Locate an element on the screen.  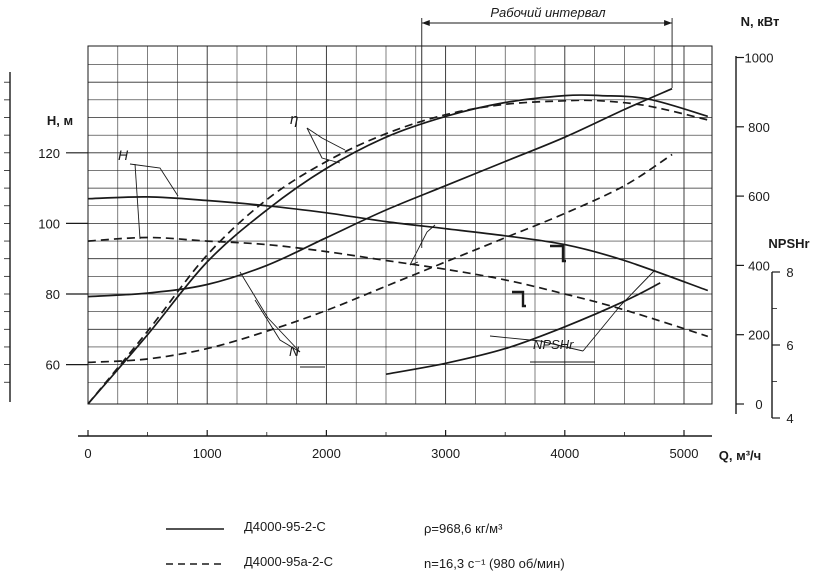
x-tick-label: 4000 is located at coordinates (564, 453).